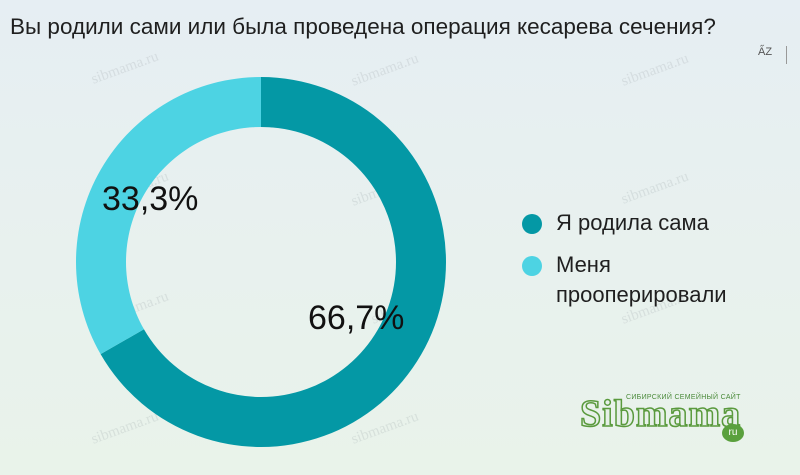 This screenshot has height=475, width=800. I want to click on legend-label-1: Меня прооперировали, so click(641, 279).